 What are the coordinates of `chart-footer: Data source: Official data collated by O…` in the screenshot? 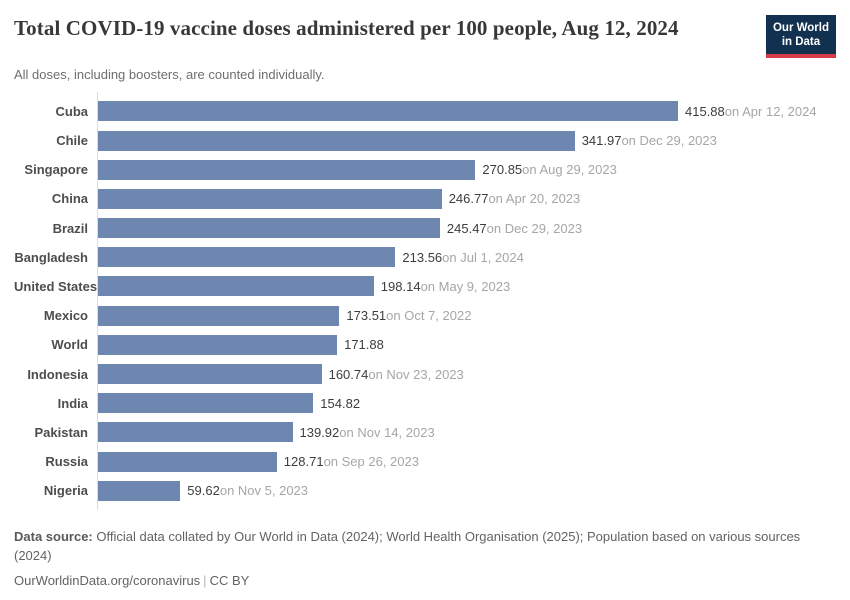 It's located at (425, 557).